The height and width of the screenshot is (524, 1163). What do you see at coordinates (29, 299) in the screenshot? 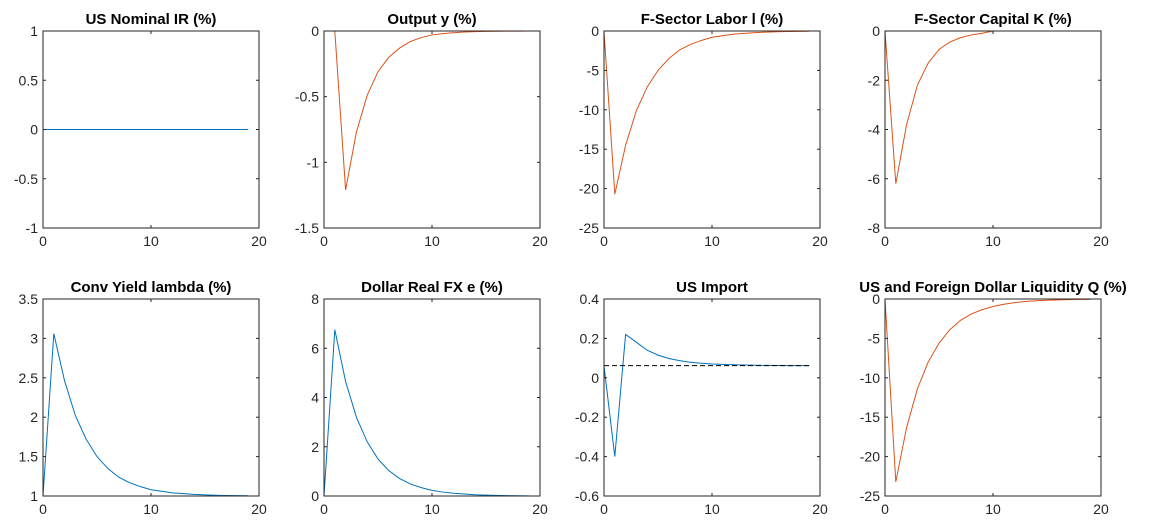
I see `y-tick-label: 3.5` at bounding box center [29, 299].